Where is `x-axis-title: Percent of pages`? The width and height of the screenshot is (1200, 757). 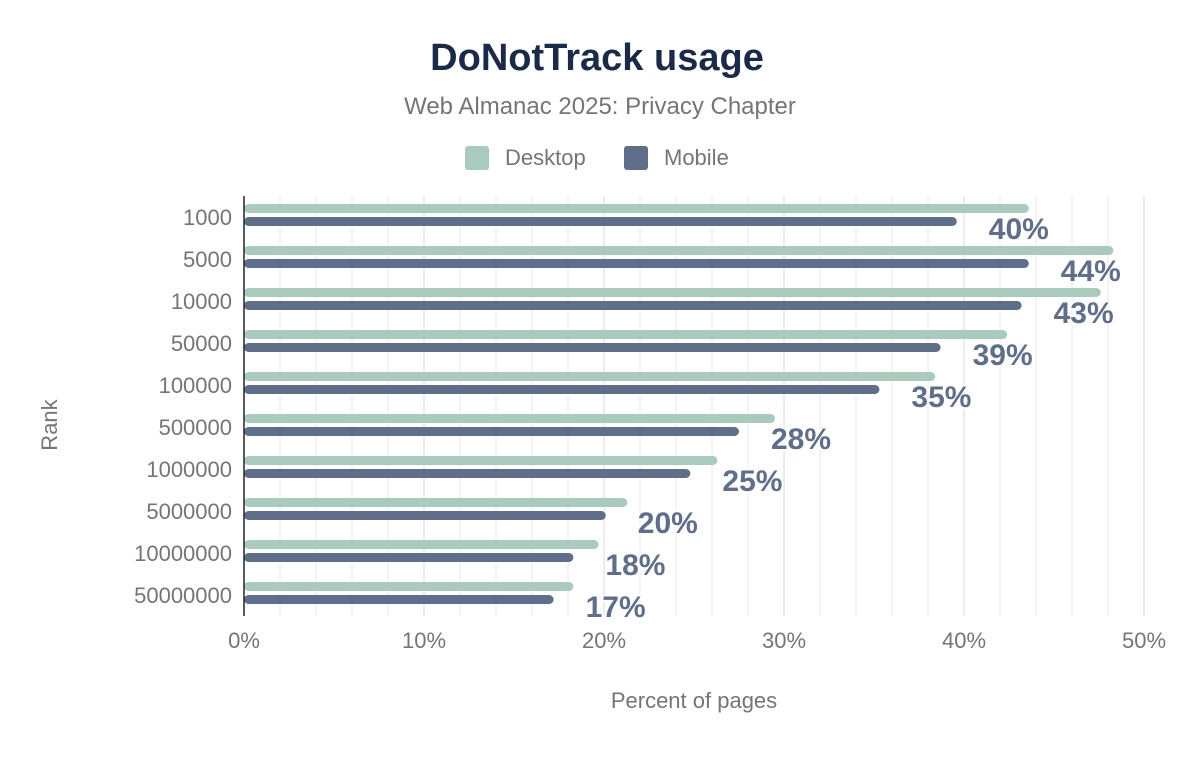
x-axis-title: Percent of pages is located at coordinates (694, 700).